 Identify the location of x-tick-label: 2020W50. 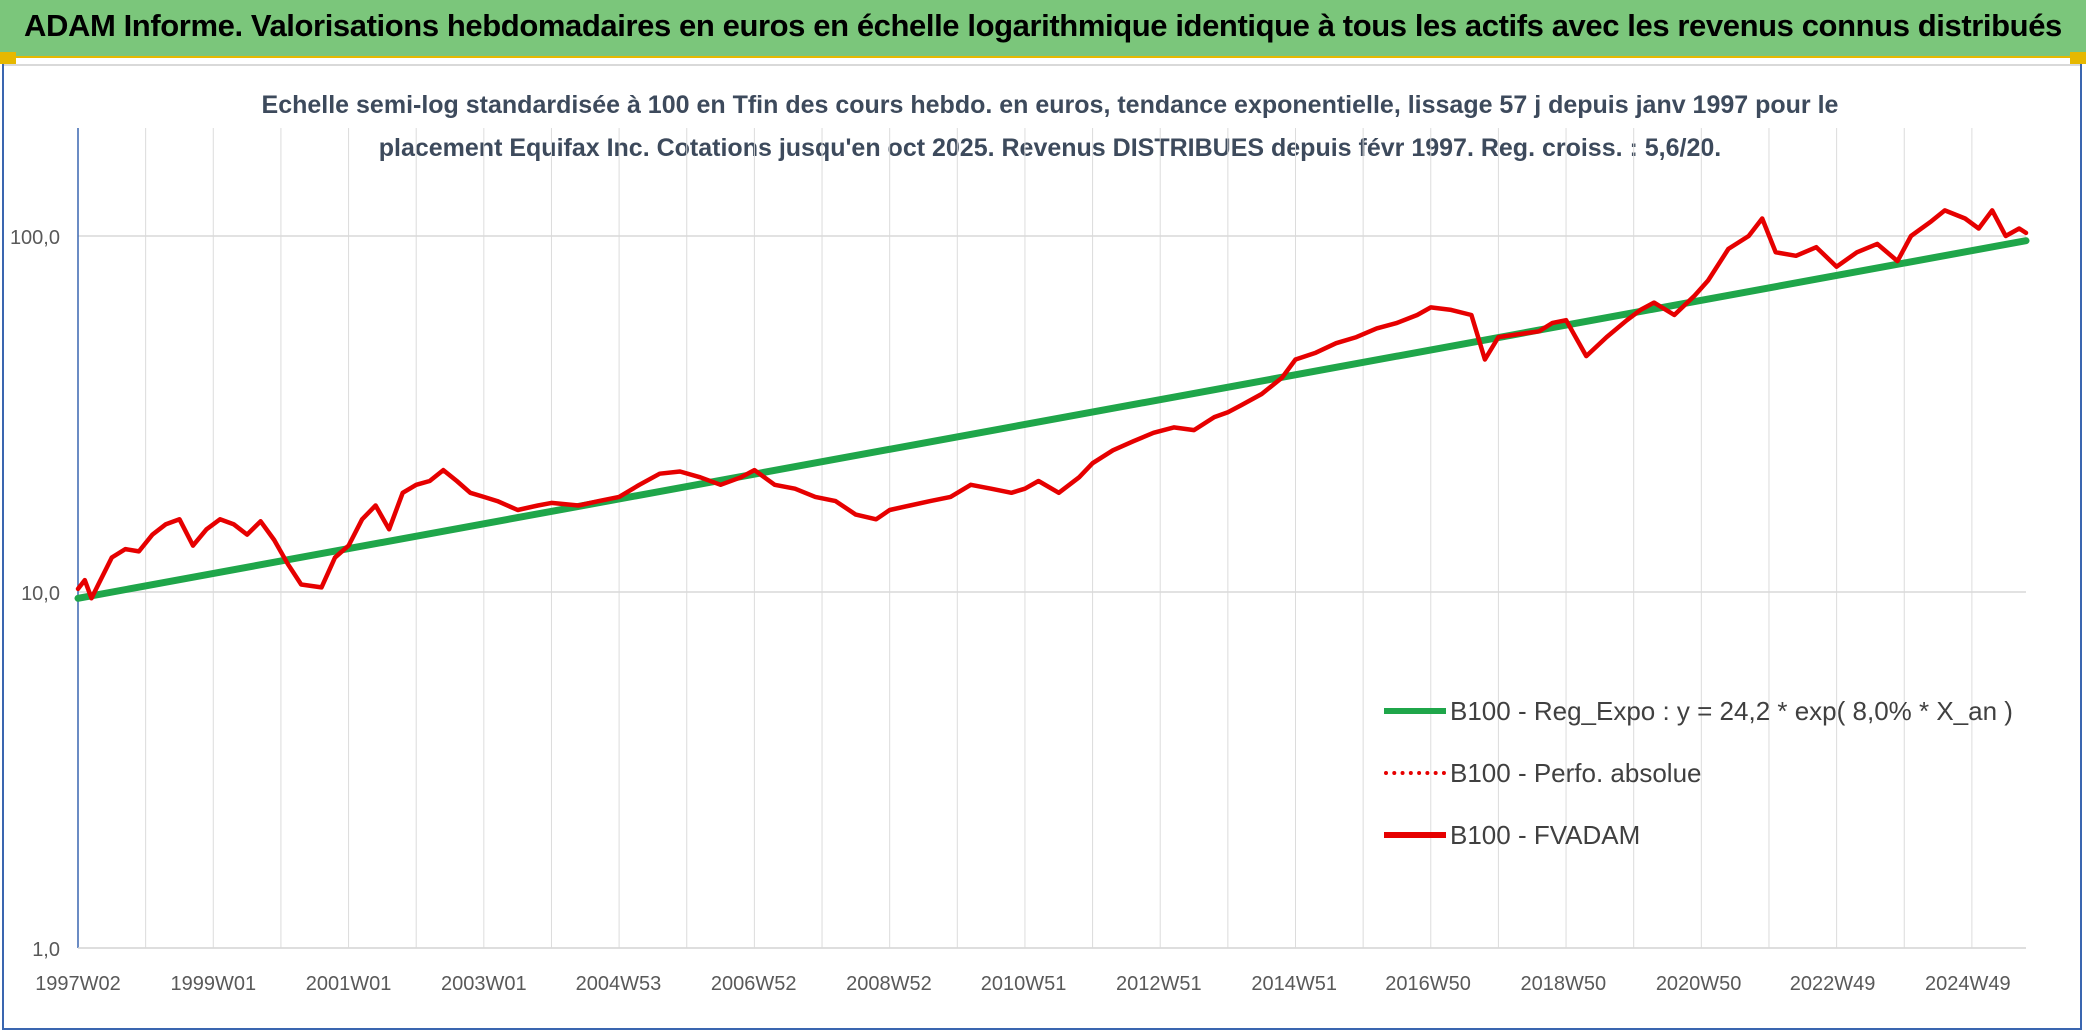
(1699, 984).